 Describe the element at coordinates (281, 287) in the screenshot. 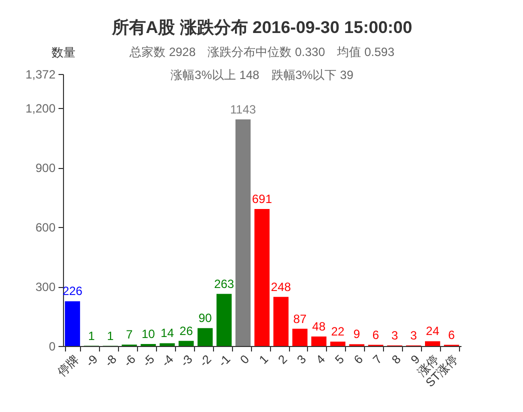

I see `data-label: 248` at that location.